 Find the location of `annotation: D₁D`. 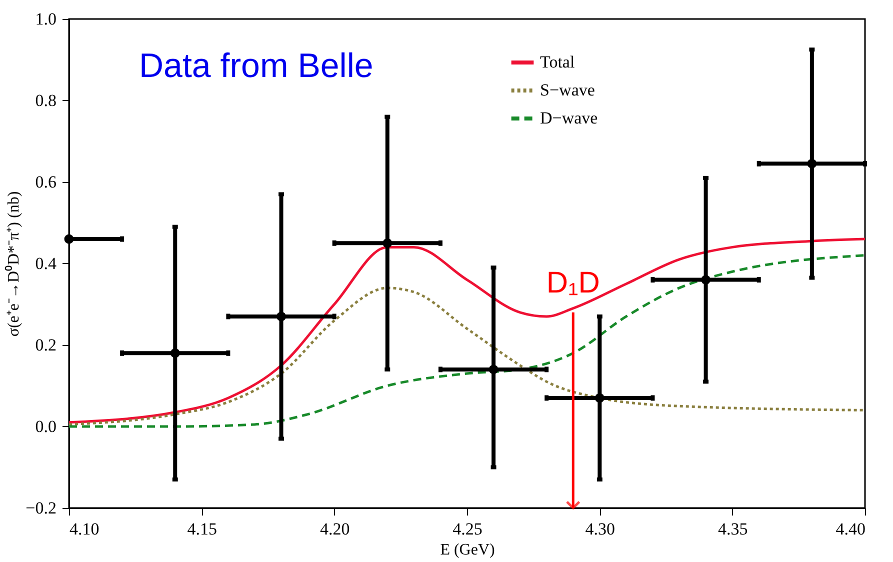

annotation: D₁D is located at coordinates (573, 283).